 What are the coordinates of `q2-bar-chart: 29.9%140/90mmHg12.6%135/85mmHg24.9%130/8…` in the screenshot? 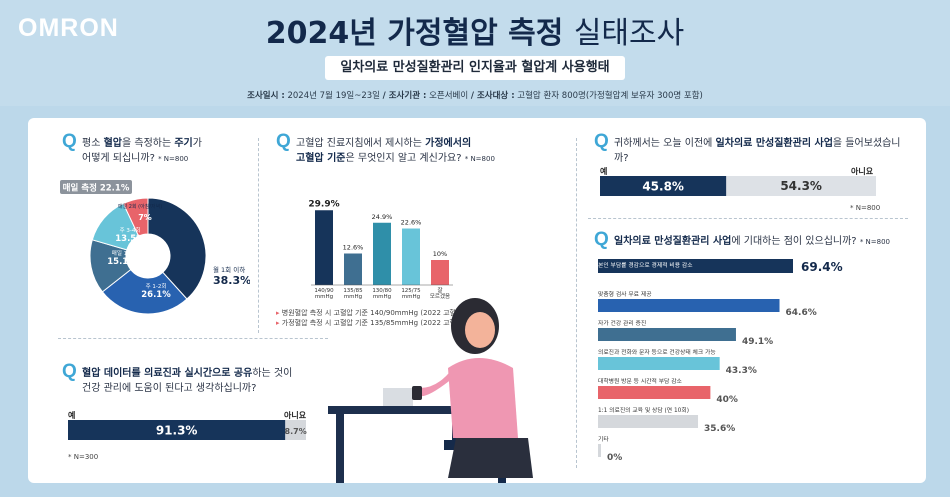 It's located at (380, 249).